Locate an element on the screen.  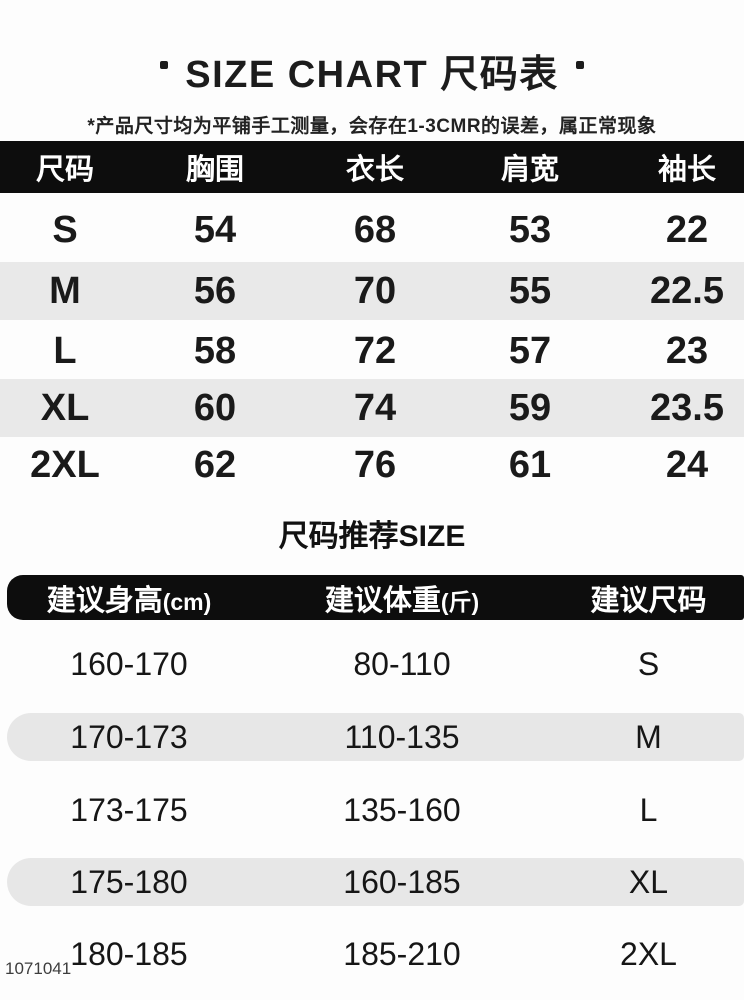
unit-label: (cm) is located at coordinates (187, 601).